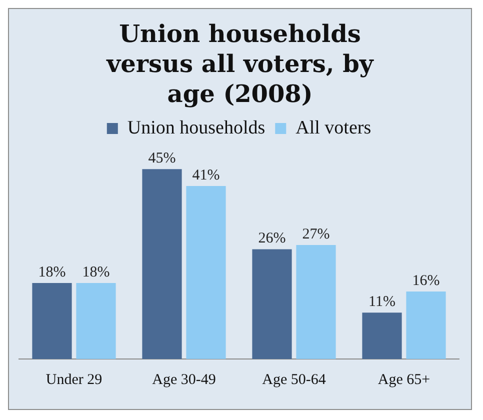 The width and height of the screenshot is (483, 420). What do you see at coordinates (272, 238) in the screenshot?
I see `data-label: 26%` at bounding box center [272, 238].